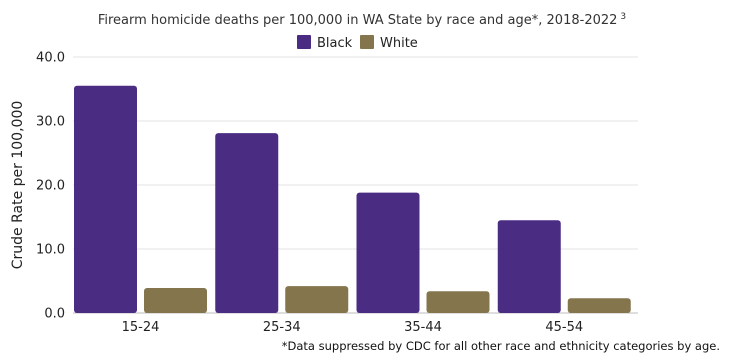 The height and width of the screenshot is (362, 734). Describe the element at coordinates (623, 17) in the screenshot. I see `chart-title-superscript: 3` at that location.